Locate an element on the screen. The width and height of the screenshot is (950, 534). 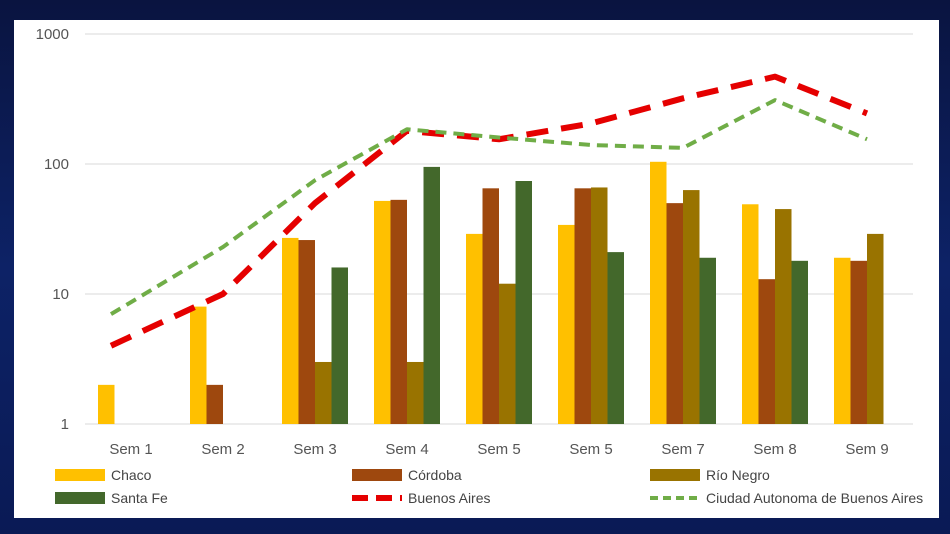
x-tick-label: Sem 1 is located at coordinates (130, 449).